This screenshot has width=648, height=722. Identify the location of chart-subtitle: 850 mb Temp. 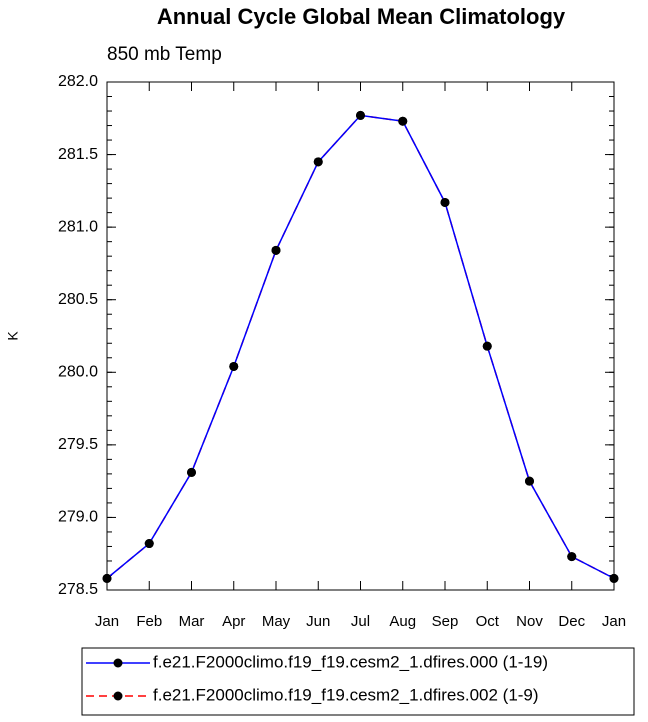
(164, 54).